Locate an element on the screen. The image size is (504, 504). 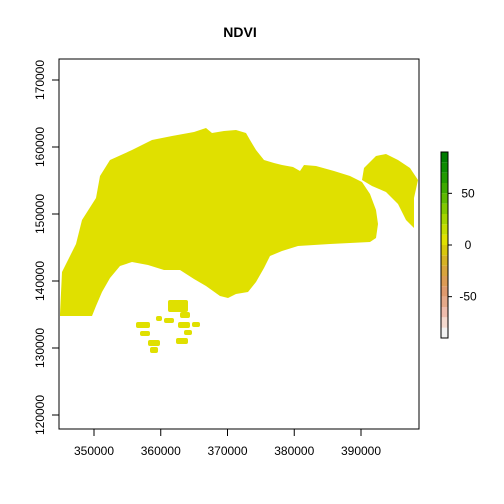
y-axis: 120000 130000 140000 150000 160000 170000 is located at coordinates (46, 247).